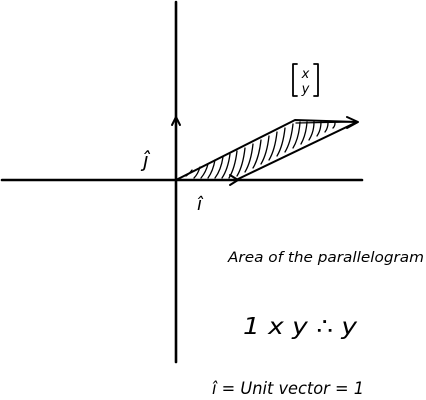 The image size is (426, 400). What do you see at coordinates (300, 327) in the screenshot?
I see `area-formula: 1 x y ∴ y` at bounding box center [300, 327].